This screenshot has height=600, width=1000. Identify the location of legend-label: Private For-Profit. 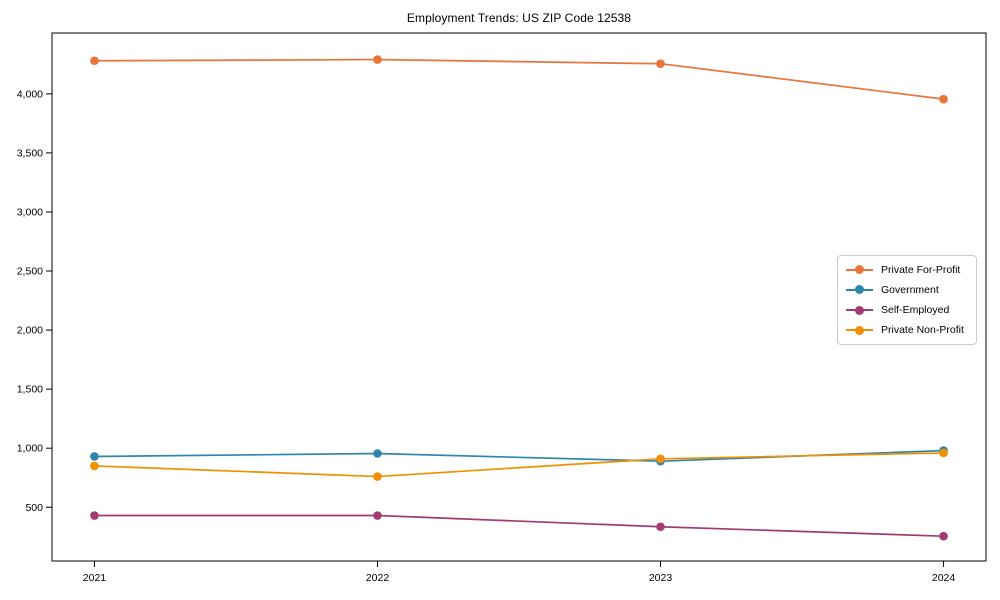
(921, 269).